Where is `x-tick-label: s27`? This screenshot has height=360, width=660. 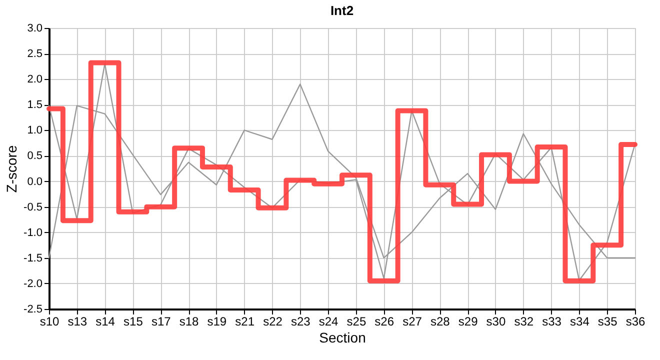
x-tick-label: s27 is located at coordinates (412, 321).